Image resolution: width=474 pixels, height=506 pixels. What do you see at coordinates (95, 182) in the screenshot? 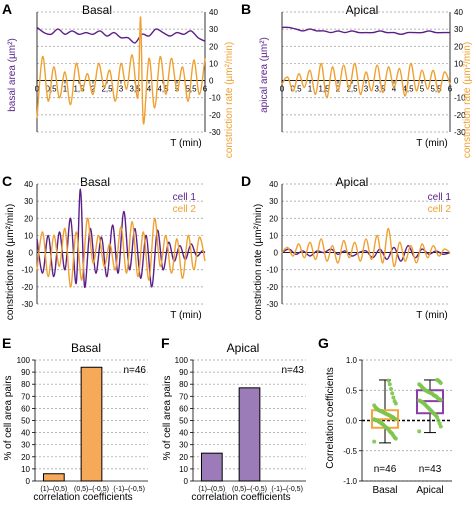
I see `panel-c-title: Basal` at bounding box center [95, 182].